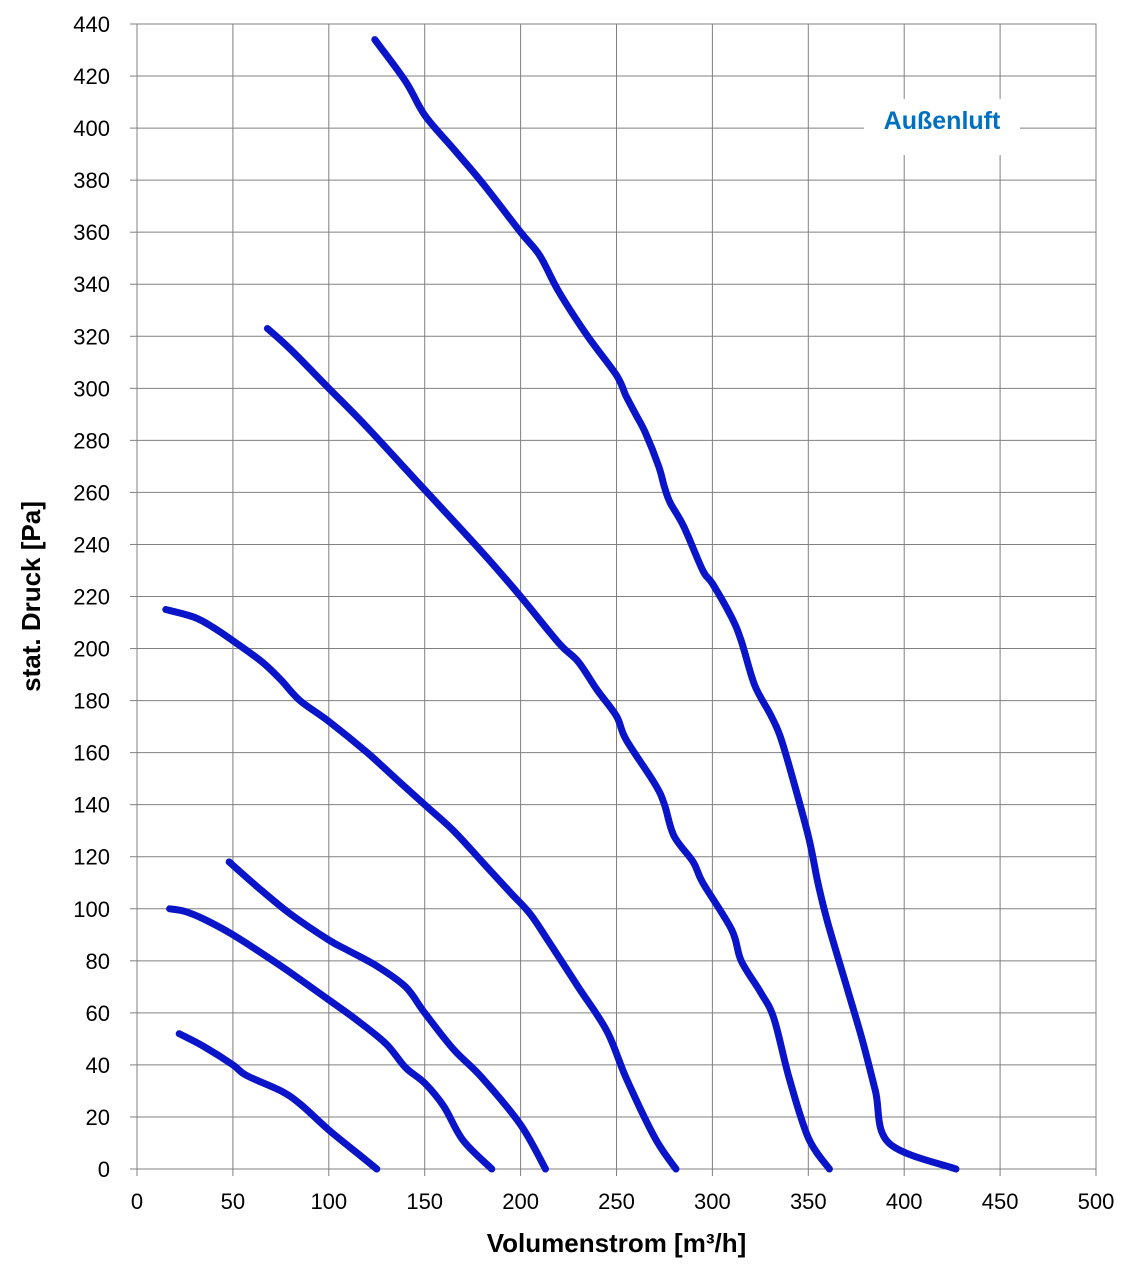  Describe the element at coordinates (91, 128) in the screenshot. I see `y-tick-label: 400` at that location.